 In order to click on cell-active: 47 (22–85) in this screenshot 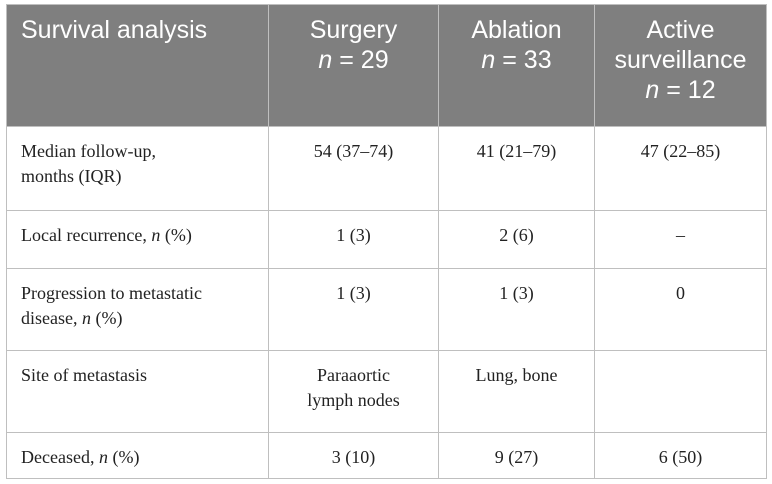, I will do `click(680, 168)`.